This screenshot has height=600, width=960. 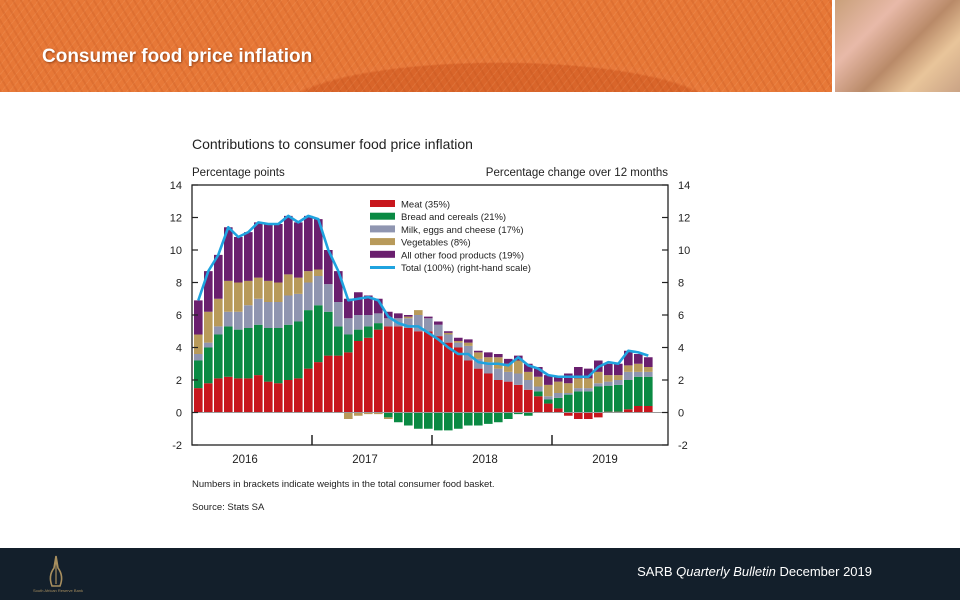 I want to click on legend-label-veg: Vegetables (8%), so click(x=436, y=243).